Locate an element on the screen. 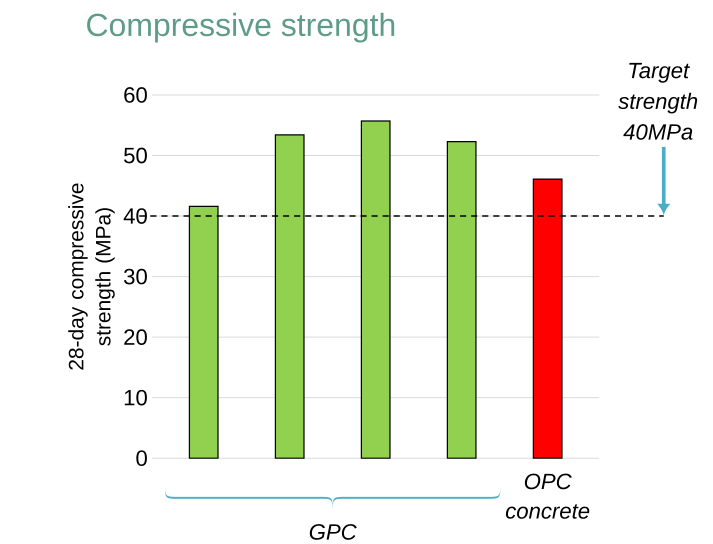  y-tick-label: 40 is located at coordinates (135, 216).